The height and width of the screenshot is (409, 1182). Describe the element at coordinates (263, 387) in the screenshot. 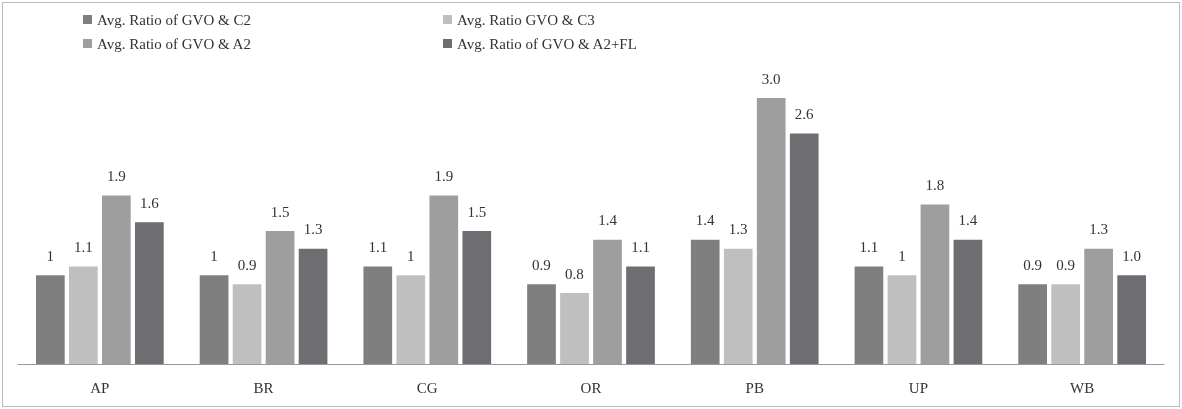

I see `x-tick-label: BR` at that location.